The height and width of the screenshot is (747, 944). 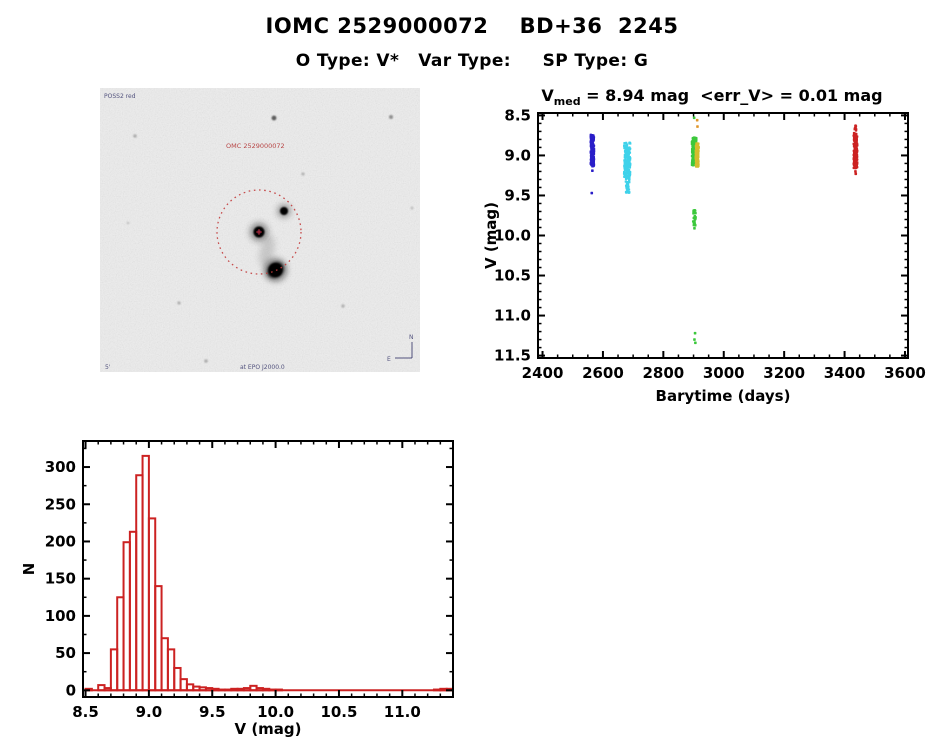 What do you see at coordinates (855, 150) in the screenshot?
I see `cluster-epoch4-red` at bounding box center [855, 150].